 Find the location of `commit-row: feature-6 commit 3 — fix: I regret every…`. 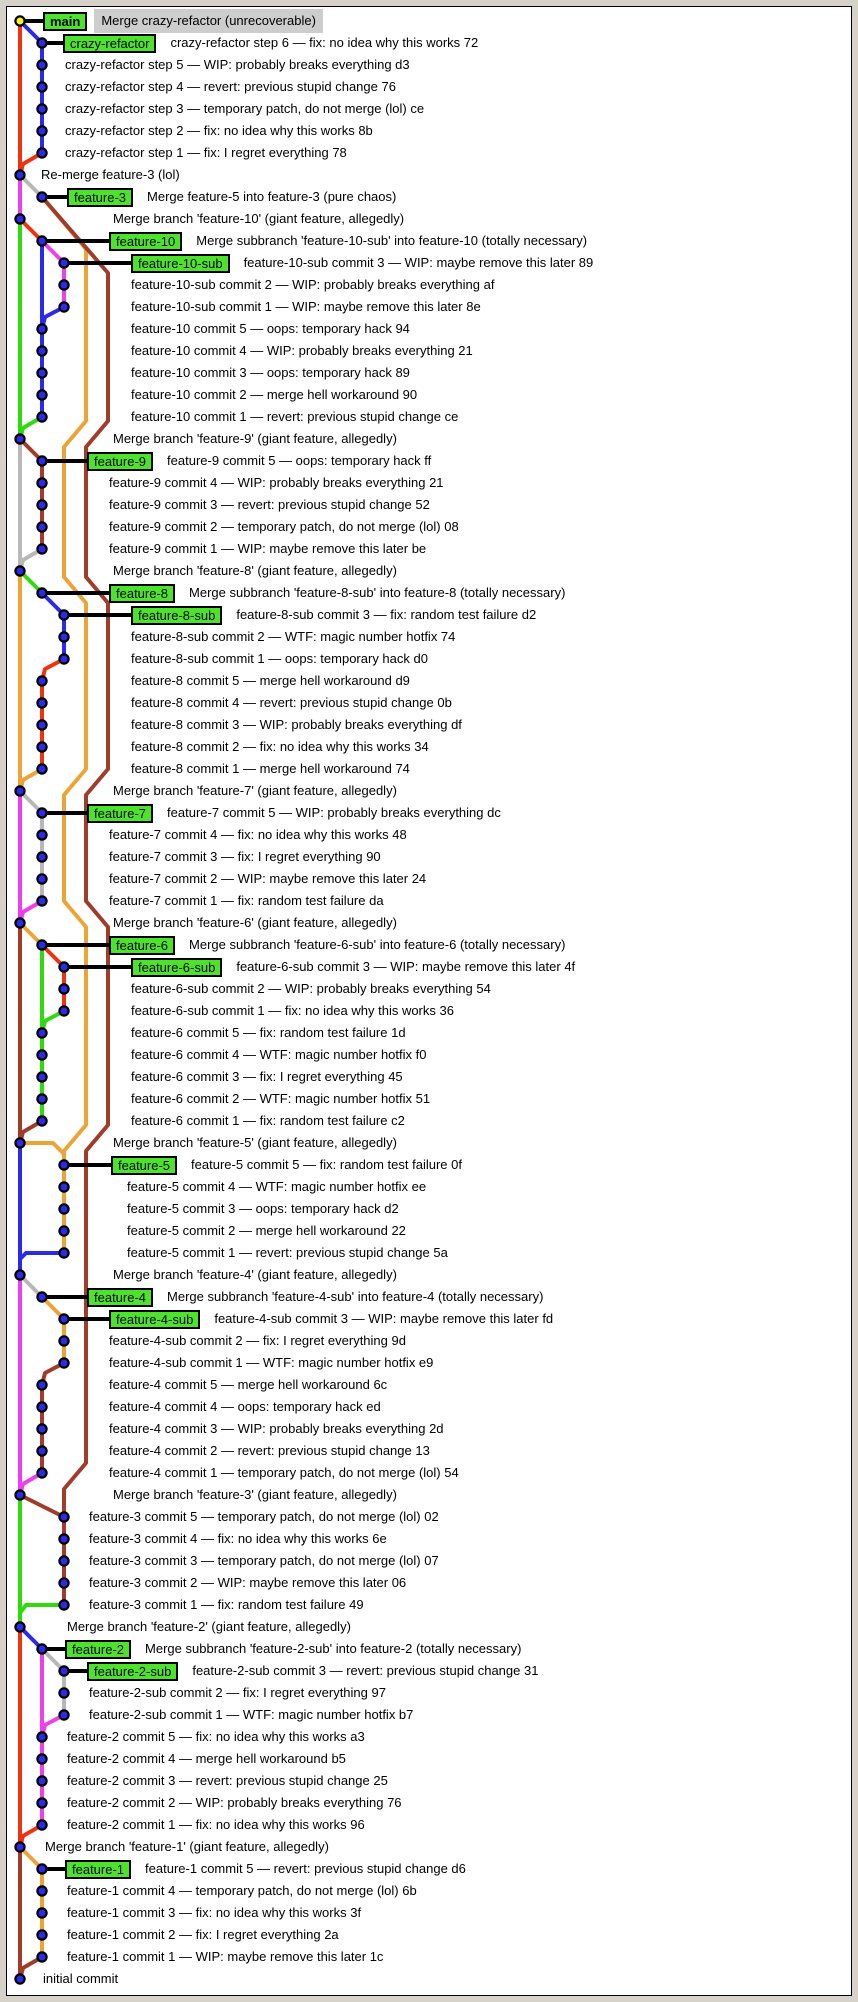

commit-row: feature-6 commit 3 — fix: I regret every… is located at coordinates (429, 1077).